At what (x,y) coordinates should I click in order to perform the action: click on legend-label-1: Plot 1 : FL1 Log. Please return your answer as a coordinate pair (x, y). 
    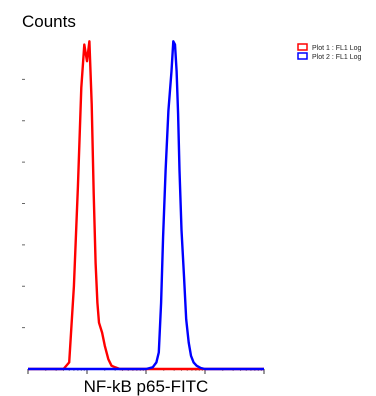
    Looking at the image, I should click on (337, 48).